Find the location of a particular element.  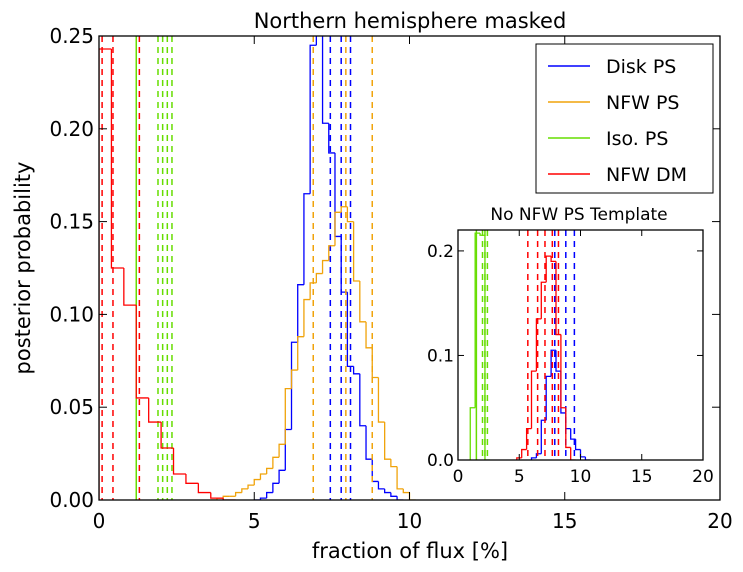

main-y-tick-label: 0.05 is located at coordinates (71, 407).